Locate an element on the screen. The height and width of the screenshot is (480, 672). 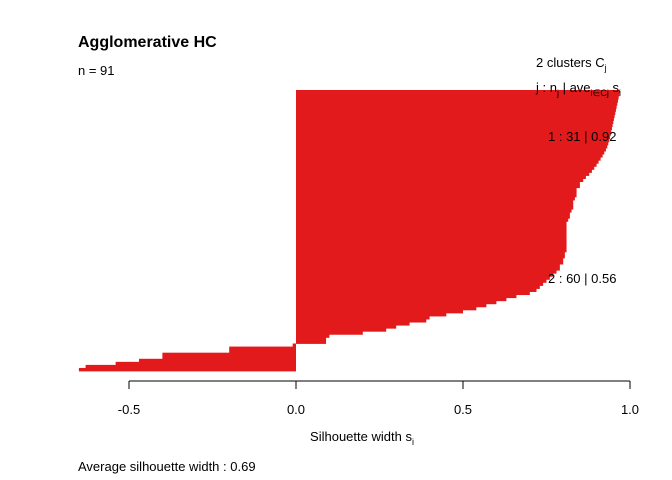
legend-column-header: j : nj | avei∈Cj si is located at coordinates (578, 89).